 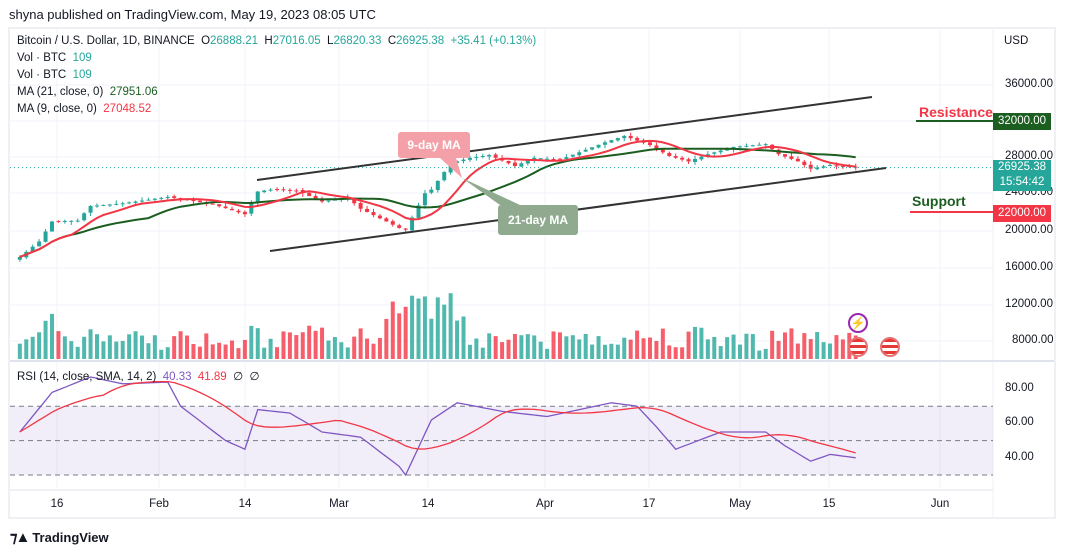 I want to click on close-value: 26925.38, so click(x=420, y=41).